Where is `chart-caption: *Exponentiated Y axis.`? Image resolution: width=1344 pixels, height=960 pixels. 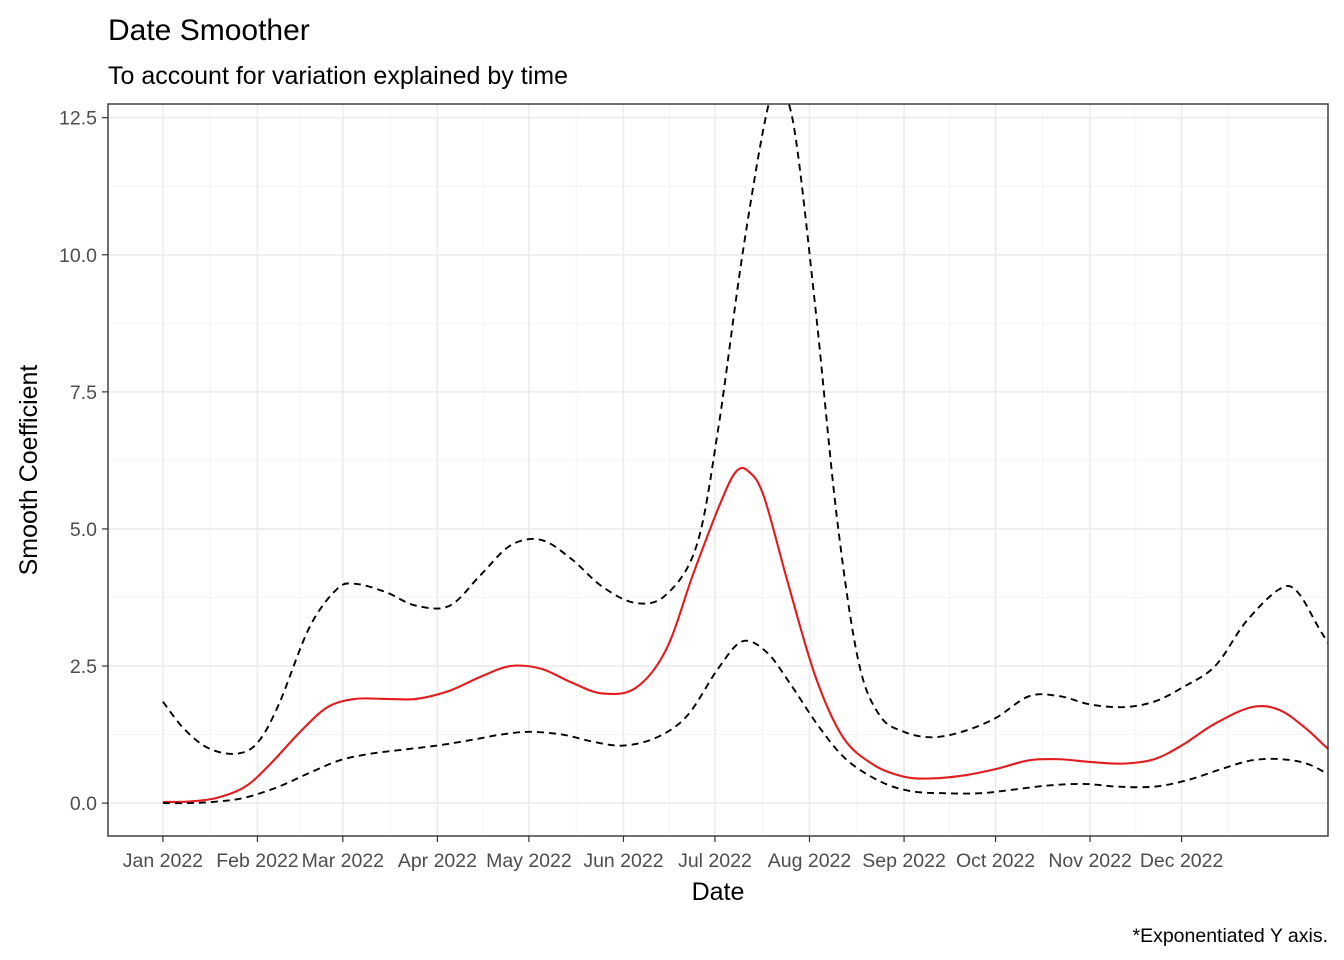
chart-caption: *Exponentiated Y axis. is located at coordinates (1230, 936).